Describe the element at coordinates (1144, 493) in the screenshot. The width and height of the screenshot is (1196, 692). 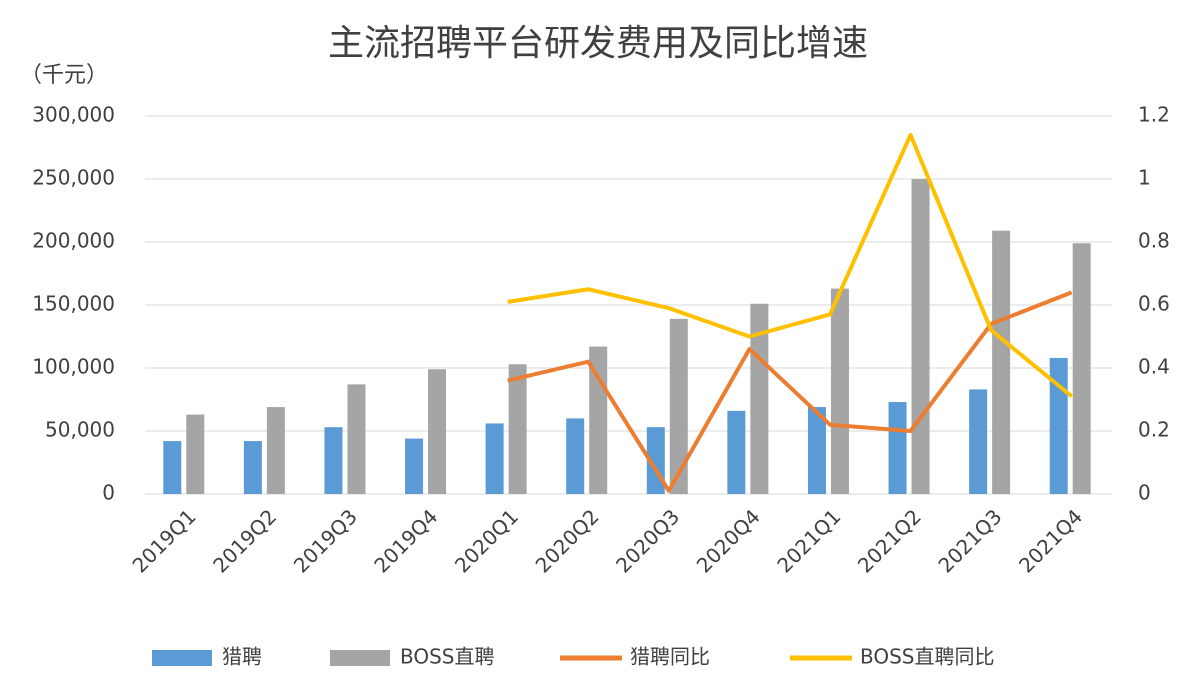
I see `y2-tick-label: 0` at that location.